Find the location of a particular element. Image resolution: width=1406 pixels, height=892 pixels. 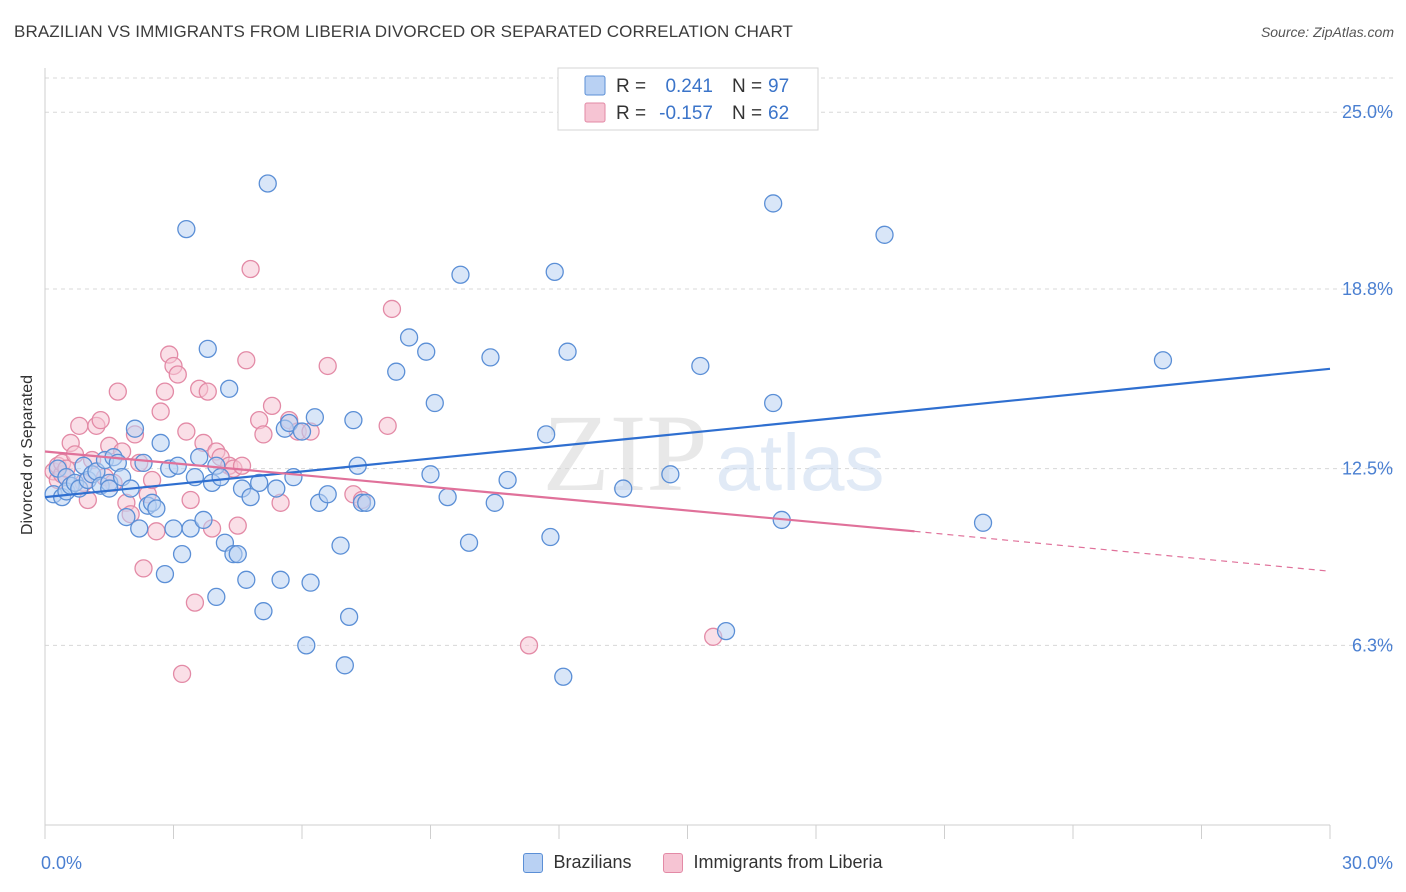

source-label: Source: ZipAtlas.com is located at coordinates (1327, 32).